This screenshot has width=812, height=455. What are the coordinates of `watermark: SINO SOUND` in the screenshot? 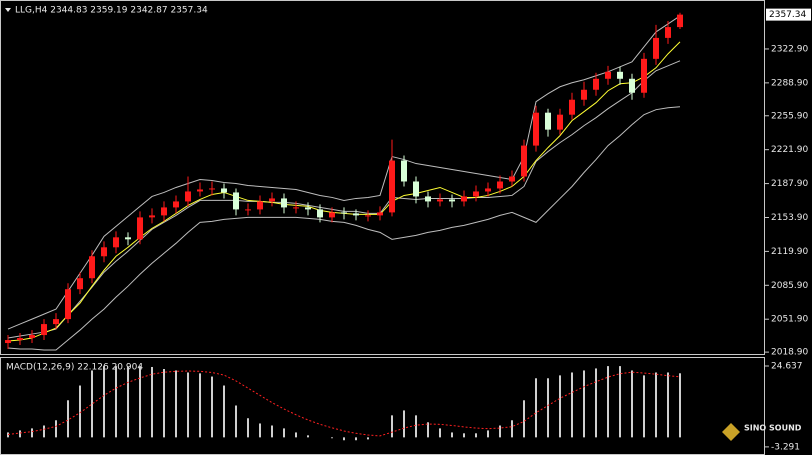 It's located at (762, 432).